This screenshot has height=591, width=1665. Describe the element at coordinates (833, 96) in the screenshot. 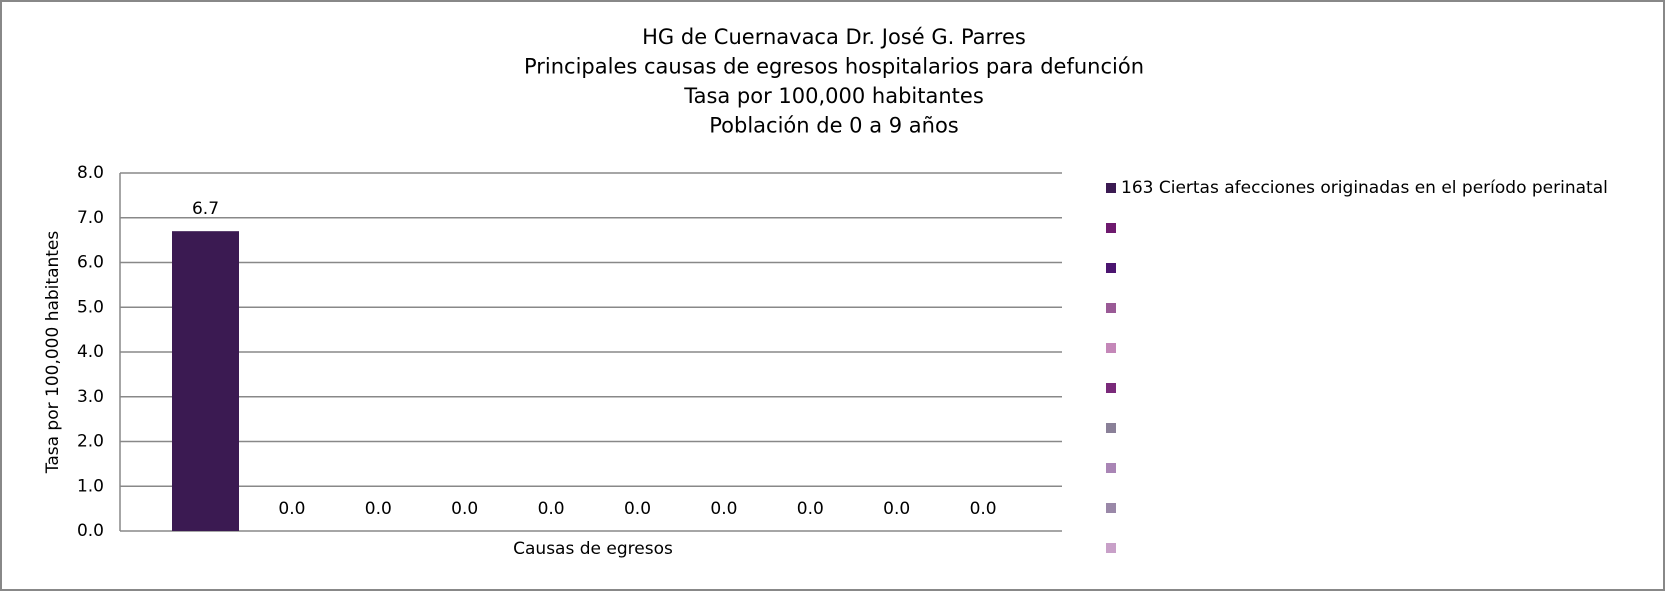

I see `chart-title: Tasa por 100,000 habitantes` at that location.